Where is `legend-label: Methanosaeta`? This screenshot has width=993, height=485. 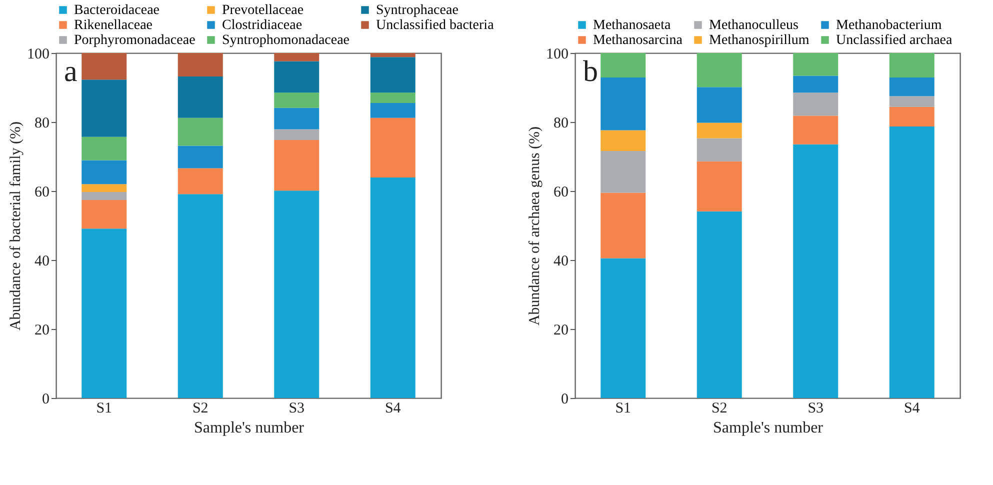 legend-label: Methanosaeta is located at coordinates (632, 25).